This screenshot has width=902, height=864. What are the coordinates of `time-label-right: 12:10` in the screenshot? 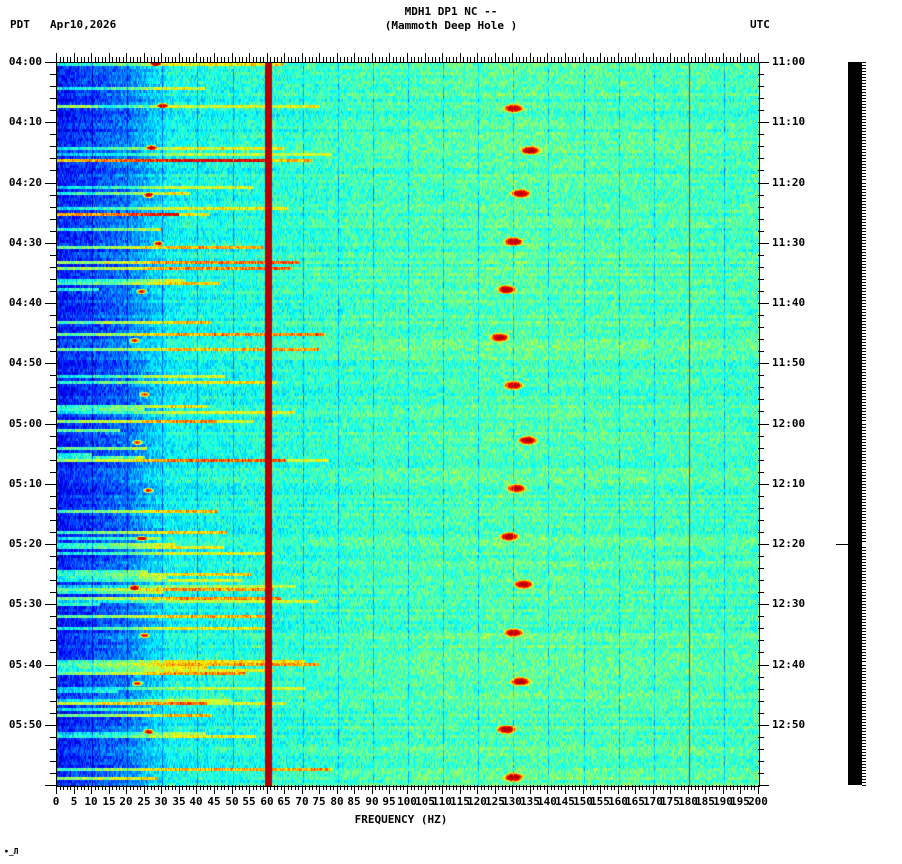 It's located at (789, 483).